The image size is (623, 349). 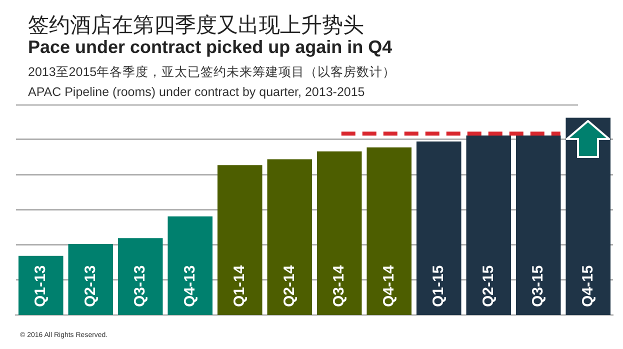 What do you see at coordinates (140, 286) in the screenshot?
I see `x-tick-label: Q3-13` at bounding box center [140, 286].